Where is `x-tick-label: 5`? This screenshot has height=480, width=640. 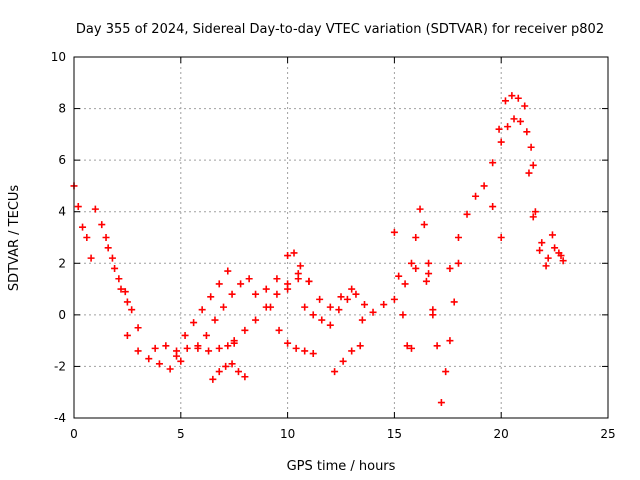
x-tick-label: 5 is located at coordinates (181, 434).